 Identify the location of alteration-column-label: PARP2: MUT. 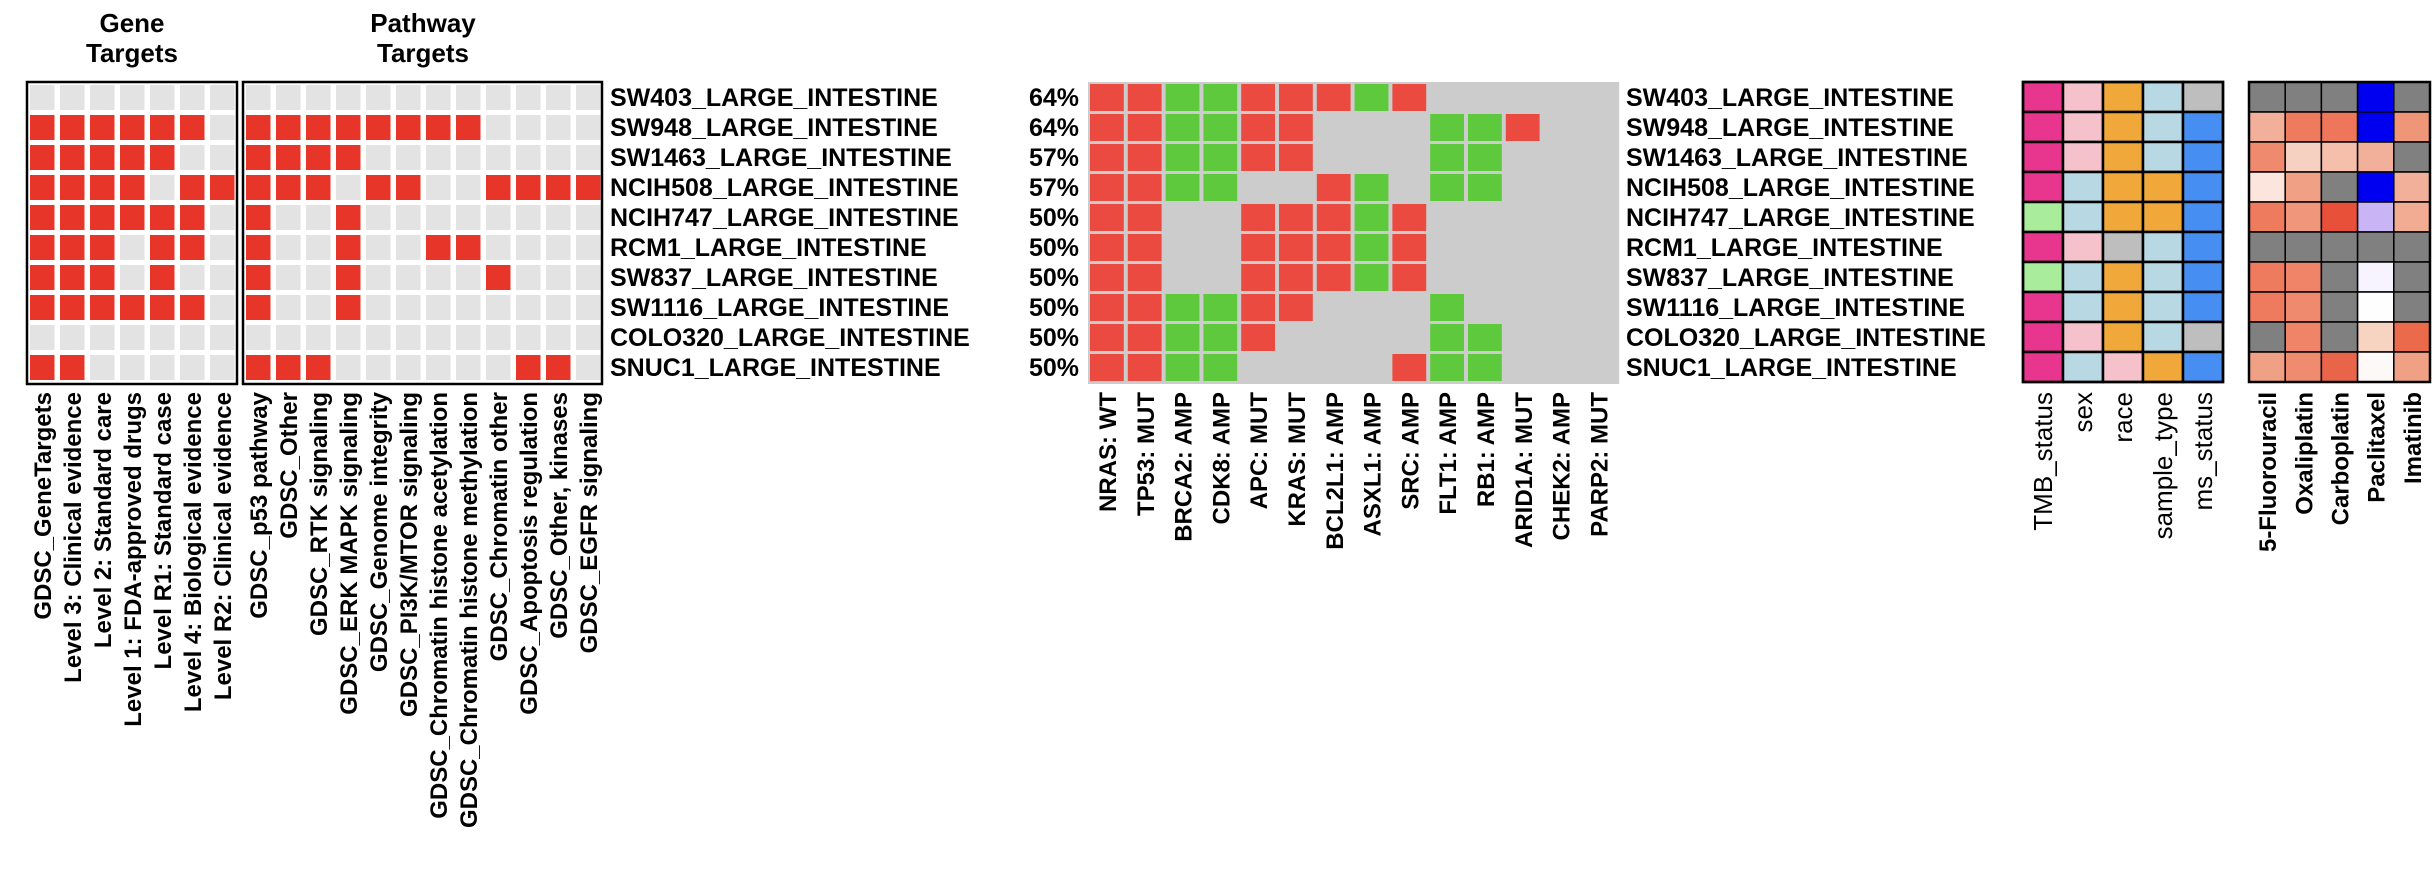
(1599, 464).